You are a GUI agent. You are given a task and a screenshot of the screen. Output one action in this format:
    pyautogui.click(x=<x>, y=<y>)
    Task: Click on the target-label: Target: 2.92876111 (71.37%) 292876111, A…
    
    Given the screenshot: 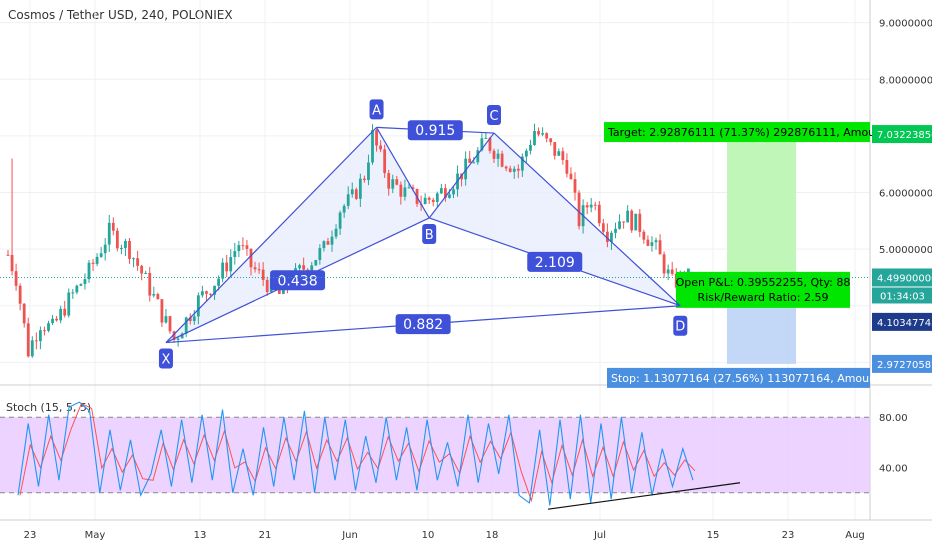 What is the action you would take?
    pyautogui.click(x=745, y=132)
    